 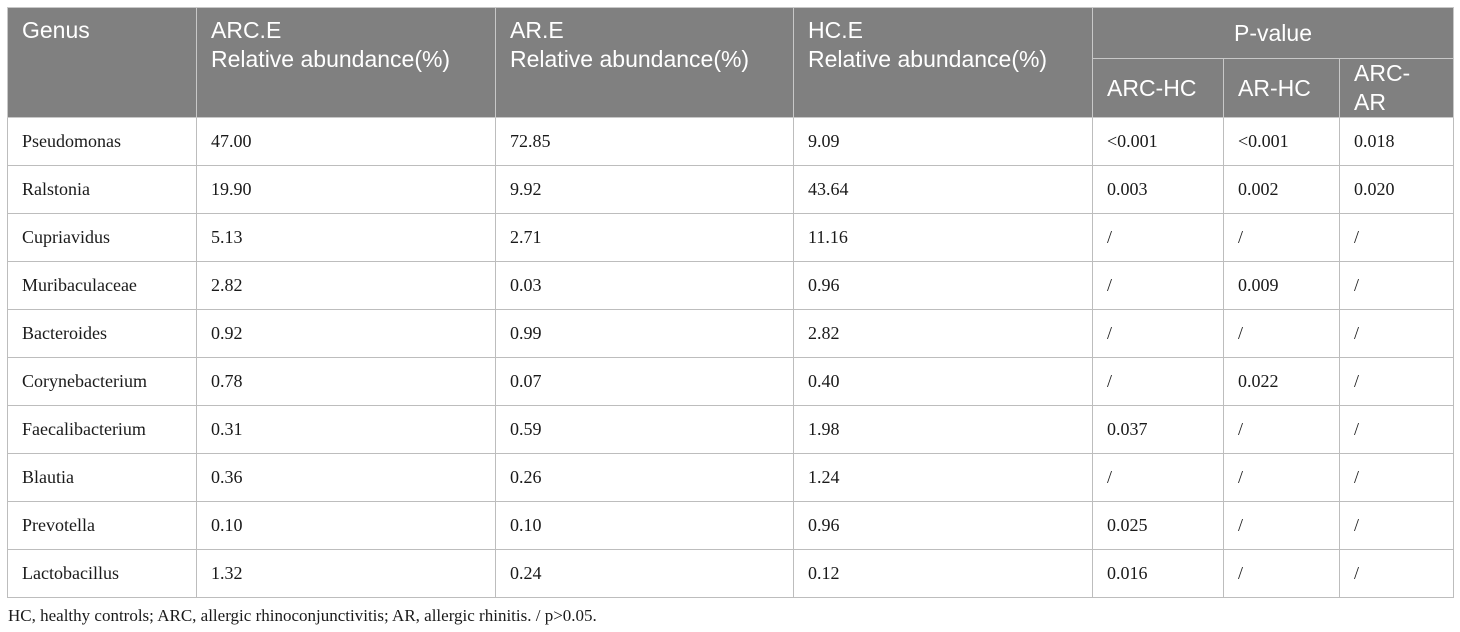 I want to click on p-arc-hc-cell: 0.003, so click(x=1158, y=189).